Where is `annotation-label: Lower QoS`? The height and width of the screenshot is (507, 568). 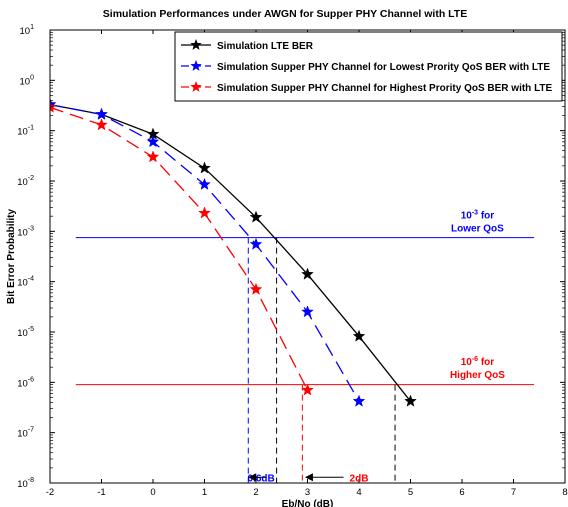
annotation-label: Lower QoS is located at coordinates (477, 228).